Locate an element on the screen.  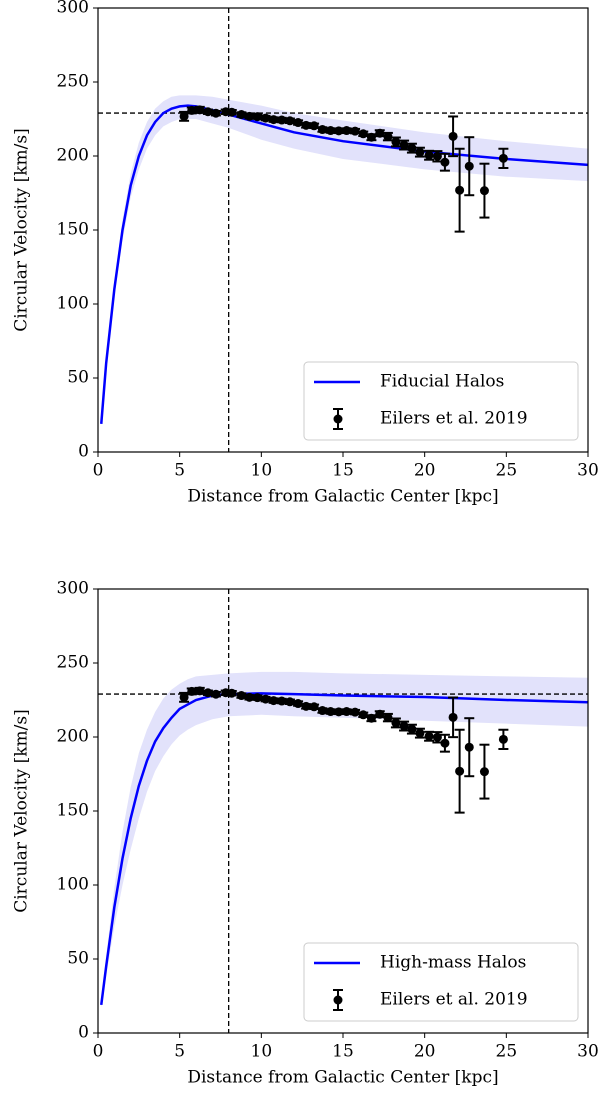
y-tick-label: 50 is located at coordinates (78, 378).